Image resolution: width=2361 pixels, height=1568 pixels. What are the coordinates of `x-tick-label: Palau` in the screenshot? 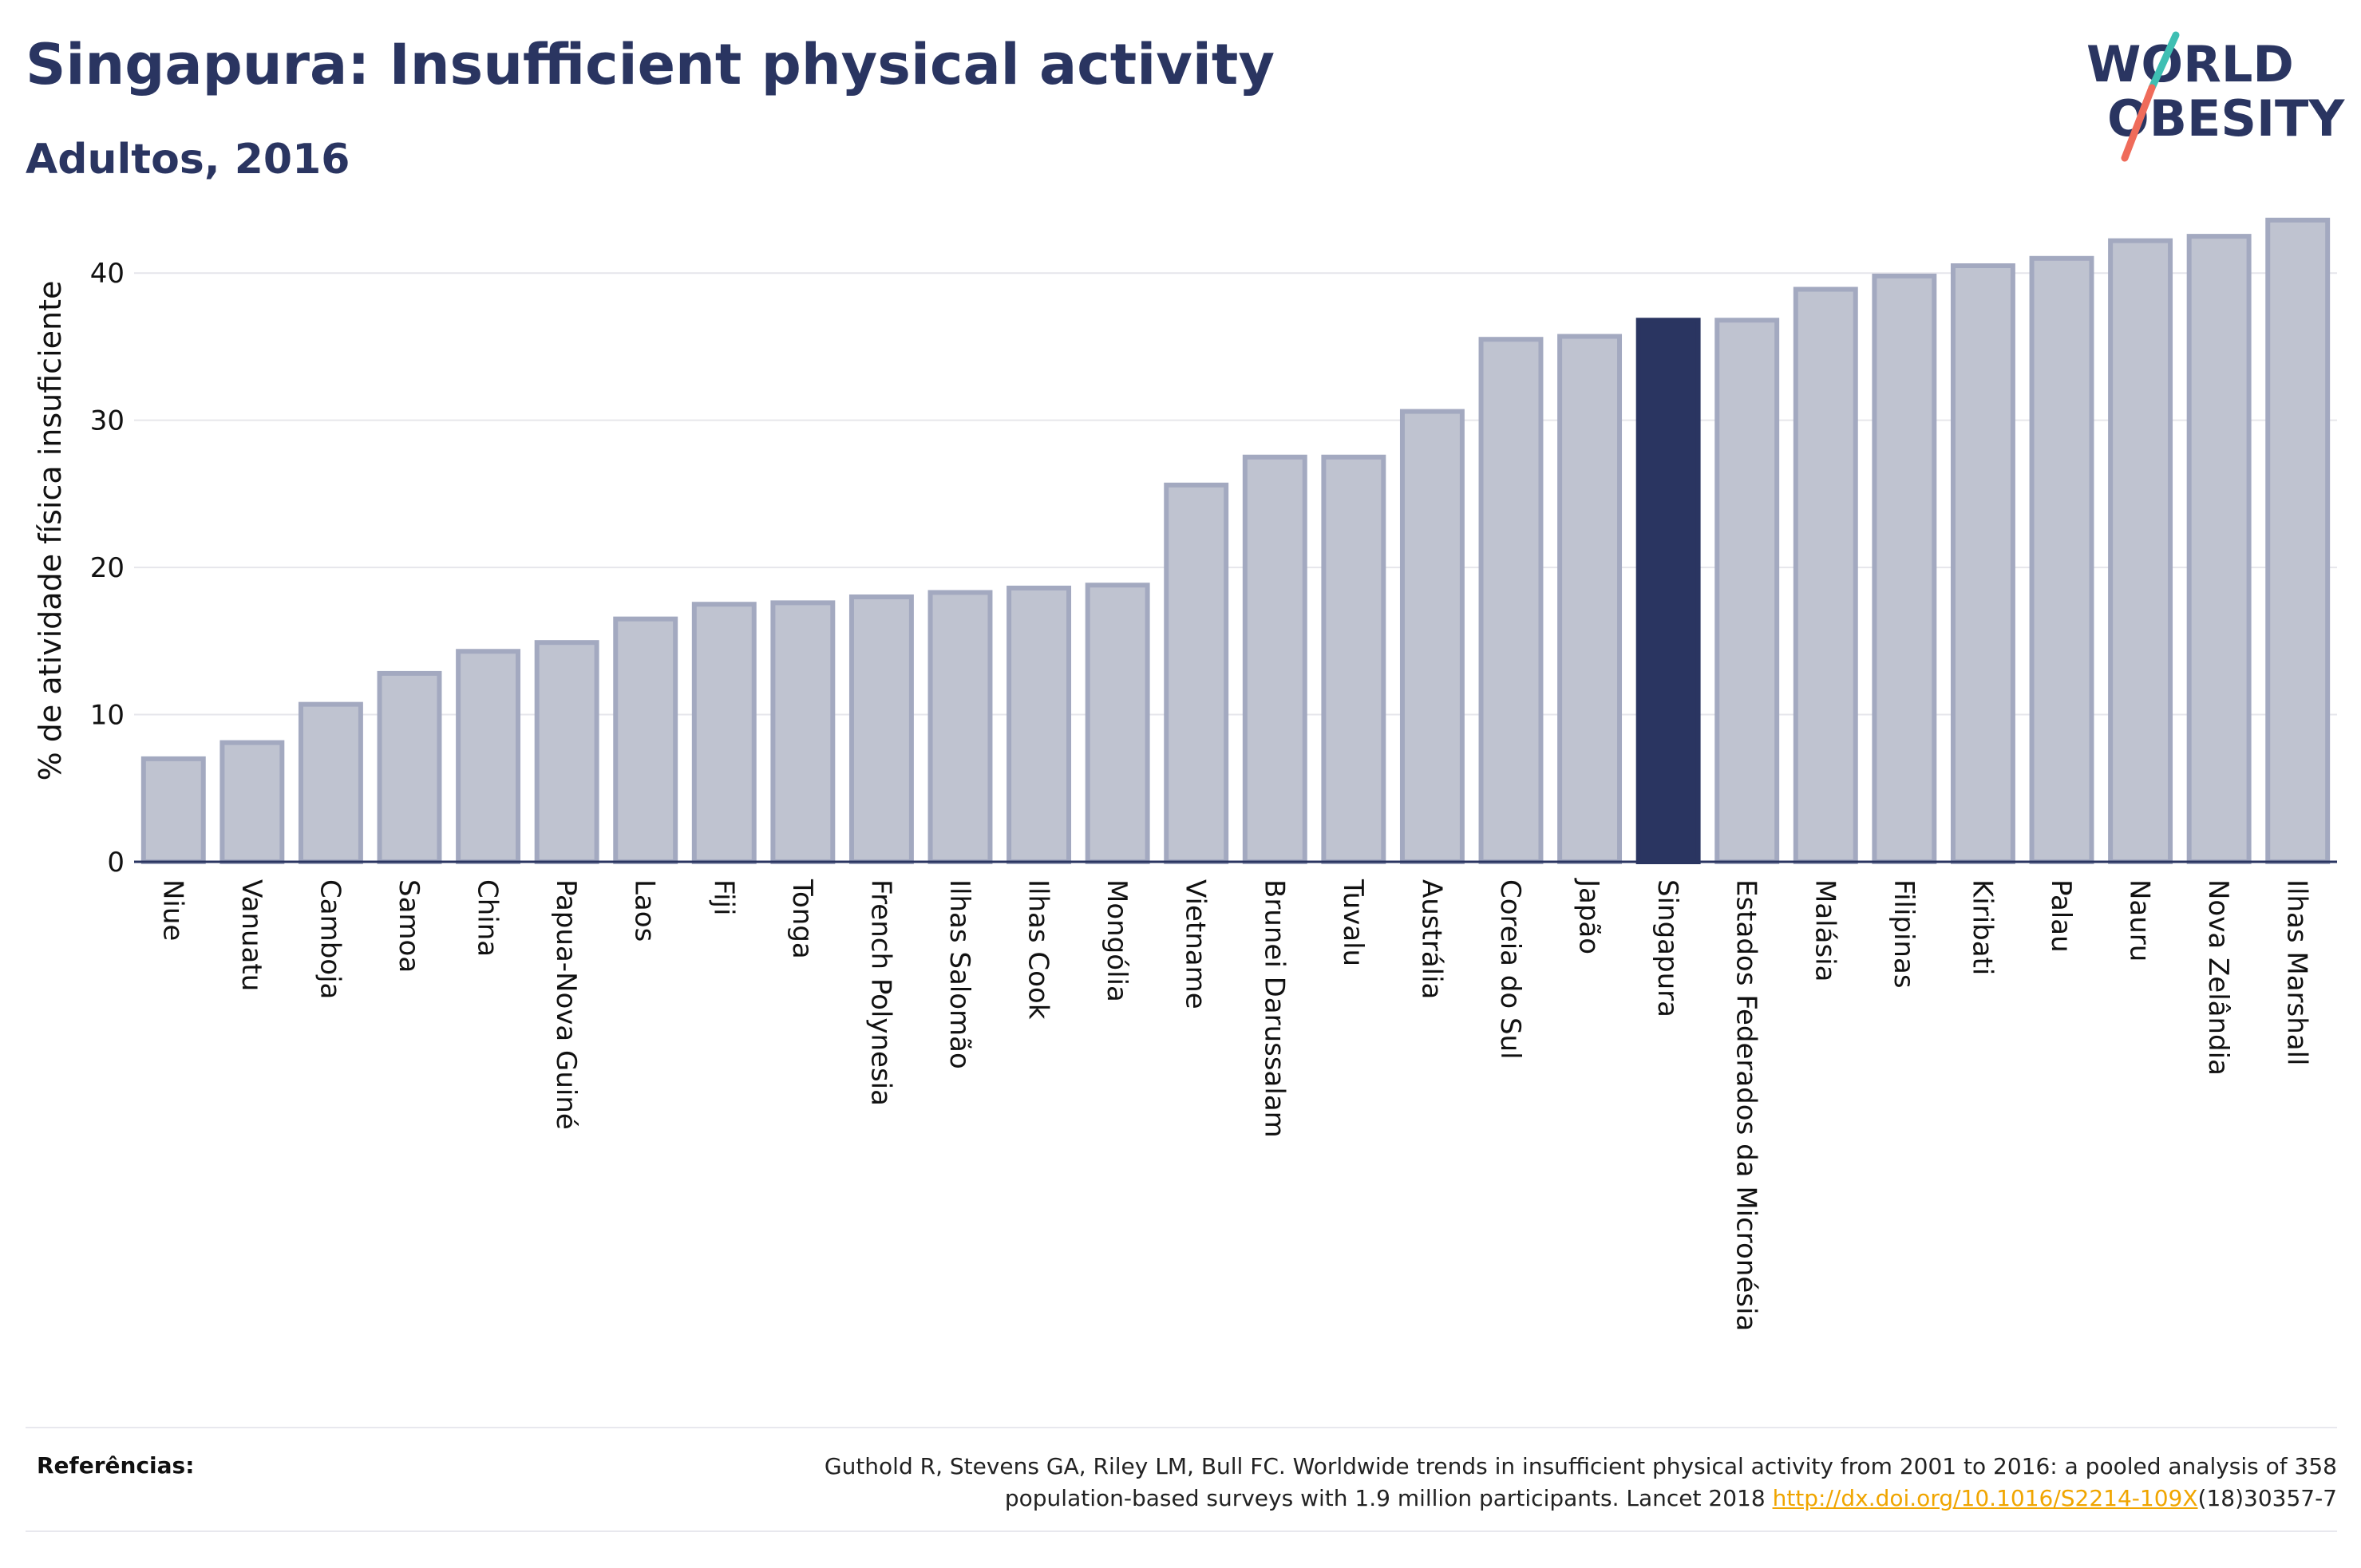 It's located at (2061, 916).